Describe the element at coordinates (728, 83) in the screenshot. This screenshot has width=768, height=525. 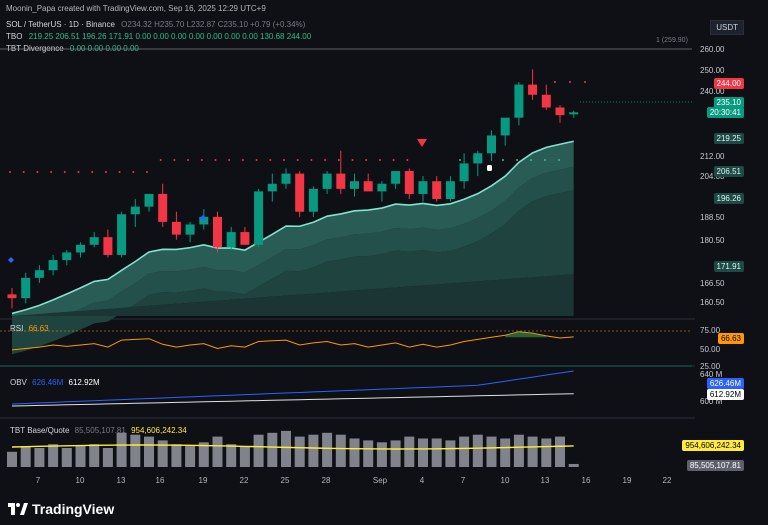
I see `price-tag-244: 244.00` at that location.